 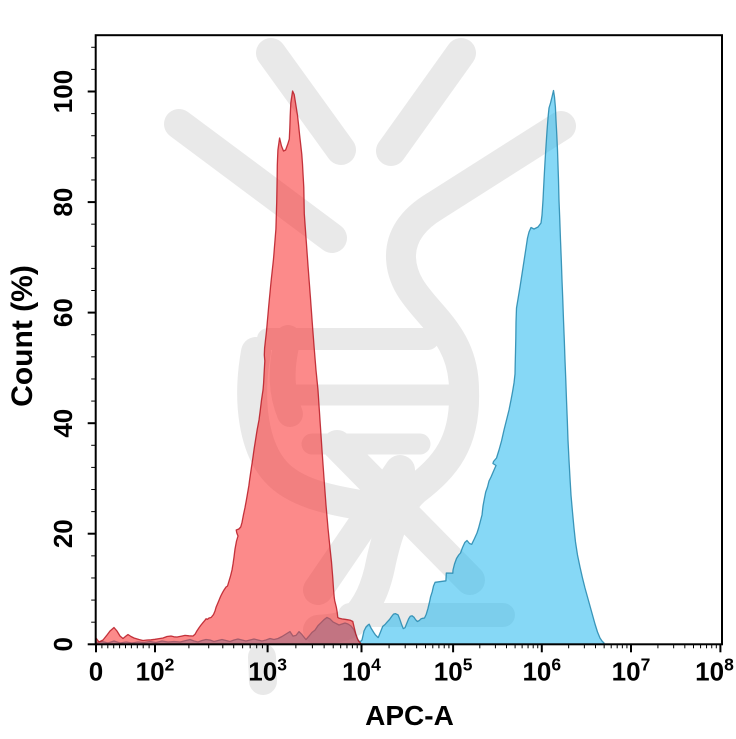 What do you see at coordinates (409, 715) in the screenshot?
I see `svg-text: APC-A` at bounding box center [409, 715].